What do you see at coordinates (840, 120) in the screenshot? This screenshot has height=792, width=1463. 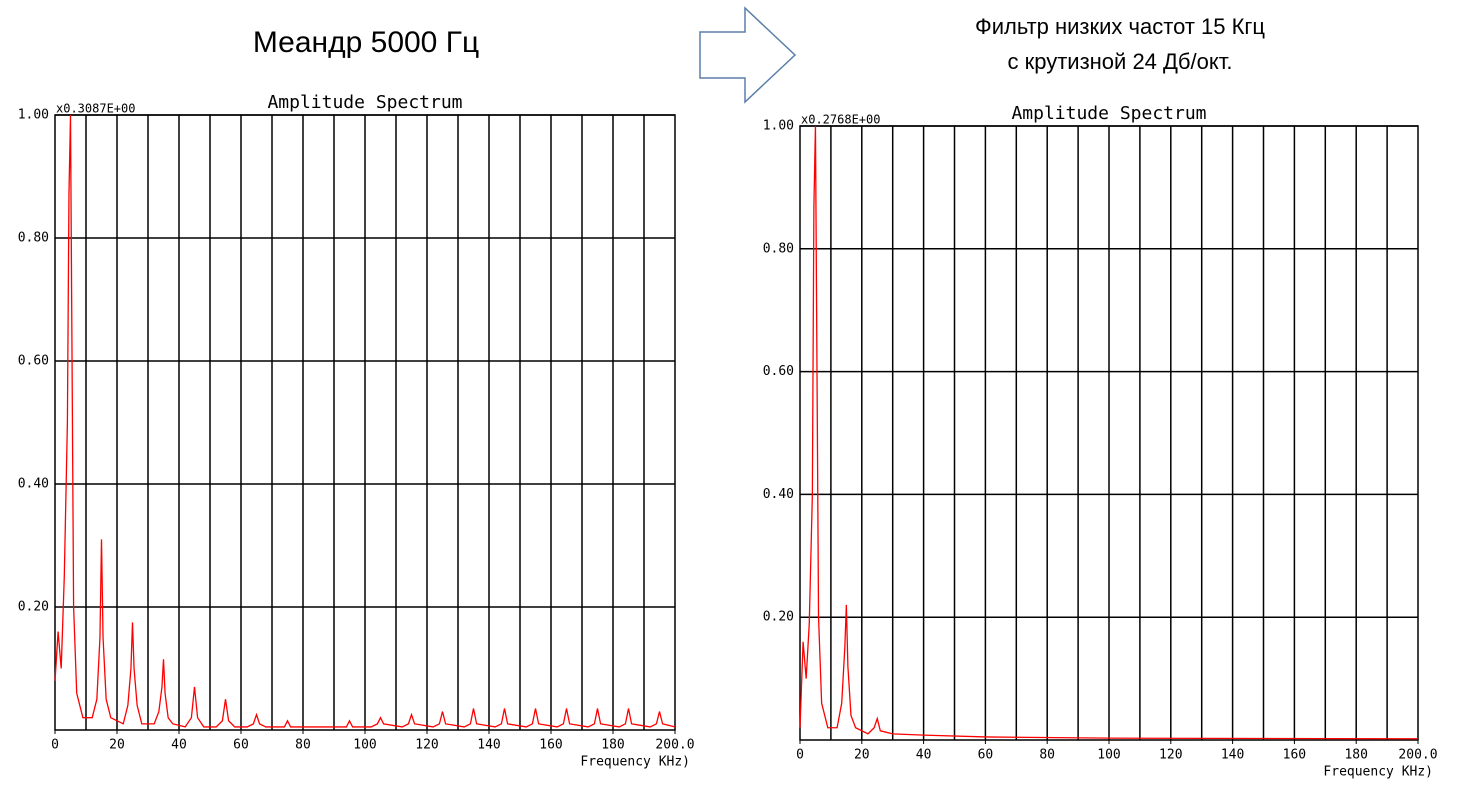 I see `scale-note: x0.2768E+00` at bounding box center [840, 120].